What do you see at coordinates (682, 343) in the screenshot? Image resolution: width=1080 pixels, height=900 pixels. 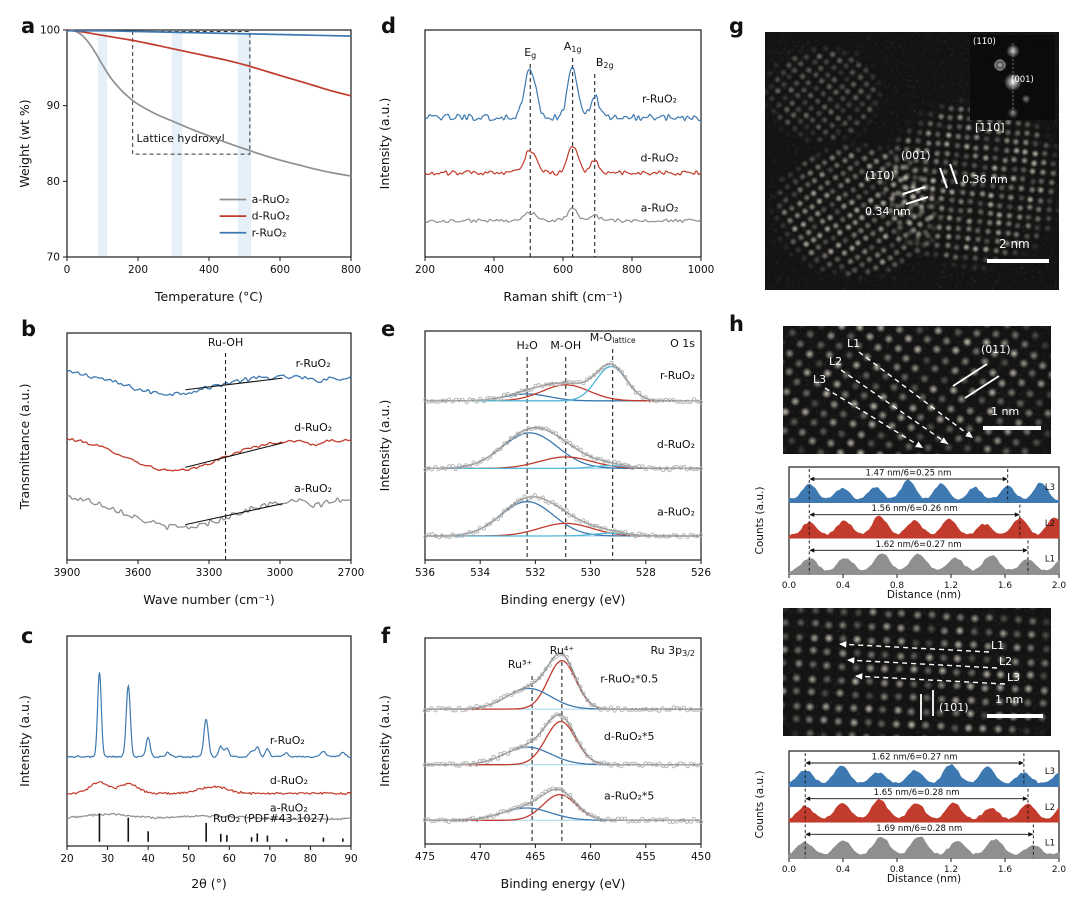 I see `svg-text: O 1s` at bounding box center [682, 343].